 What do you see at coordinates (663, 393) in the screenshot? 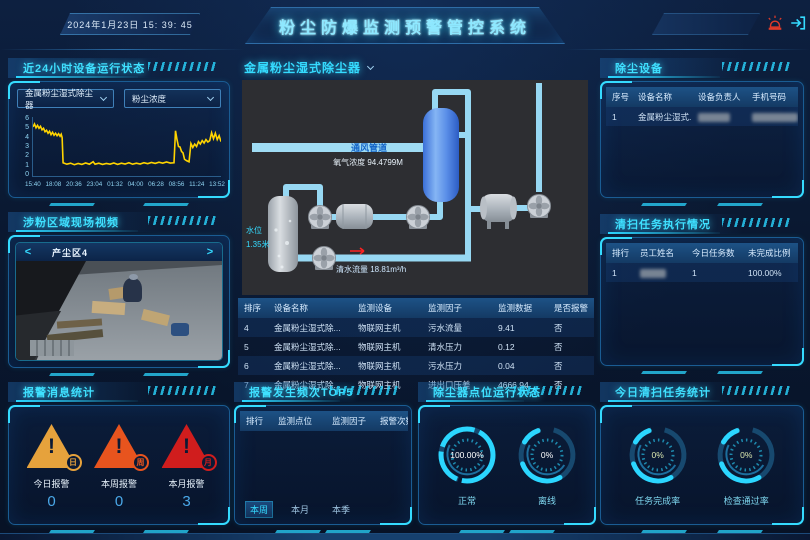
I see `panel-title: 今日清扫任务统计` at bounding box center [663, 393].